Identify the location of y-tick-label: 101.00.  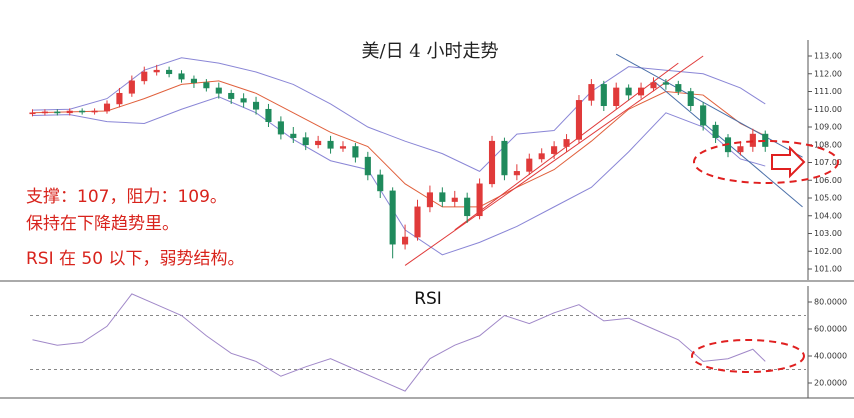
(828, 269).